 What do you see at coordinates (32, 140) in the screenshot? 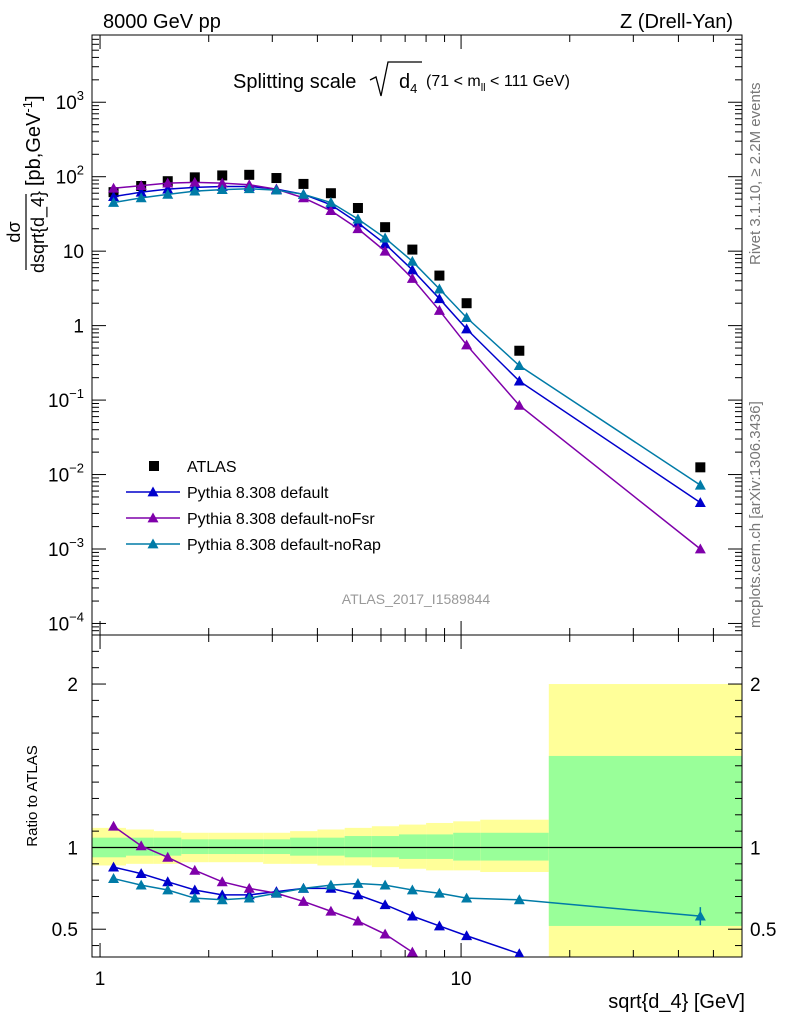
I see `ylabel-units: [pb,GeV-1]` at bounding box center [32, 140].